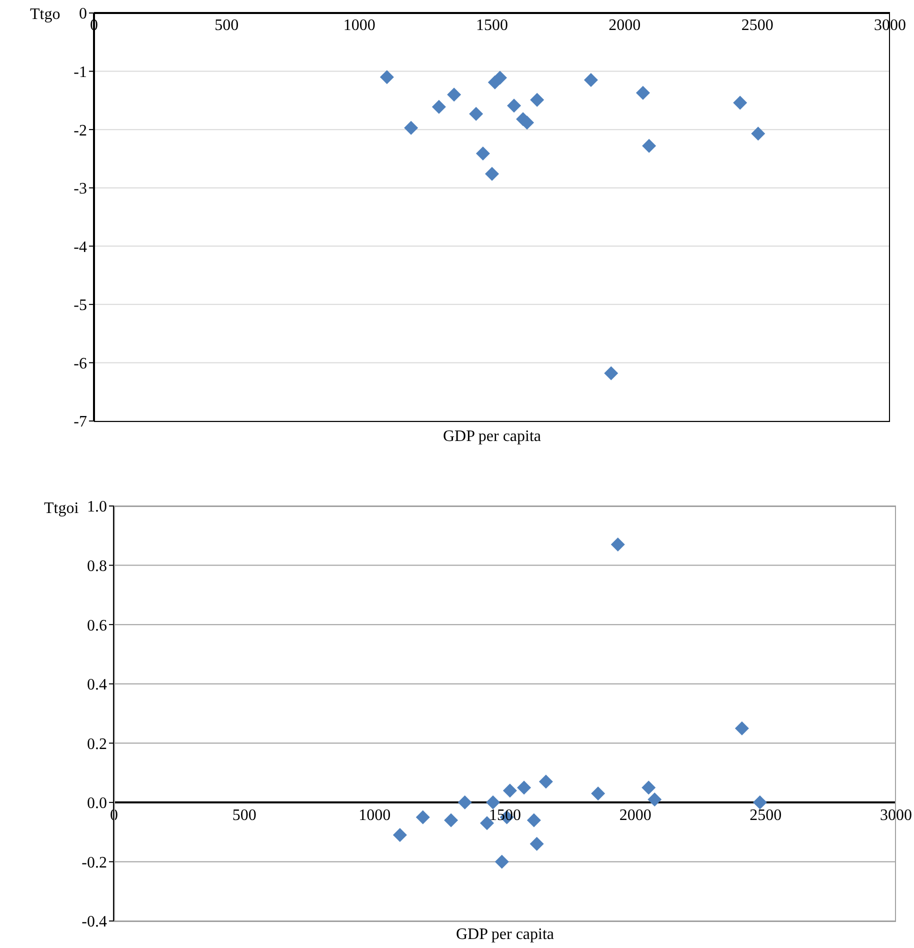 This screenshot has width=914, height=948. Describe the element at coordinates (80, 72) in the screenshot. I see `y-tick-label: -1` at that location.